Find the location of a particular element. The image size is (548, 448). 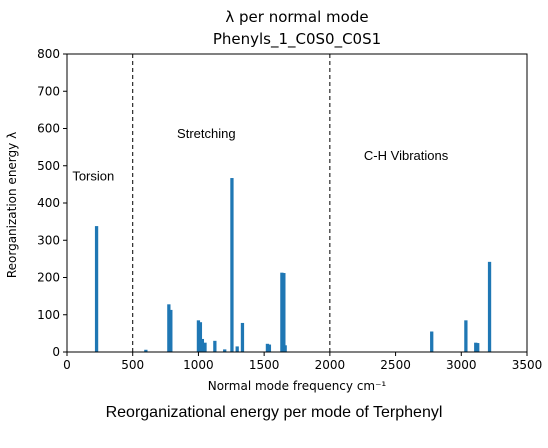

y-tick-label: 100 is located at coordinates (48, 315).